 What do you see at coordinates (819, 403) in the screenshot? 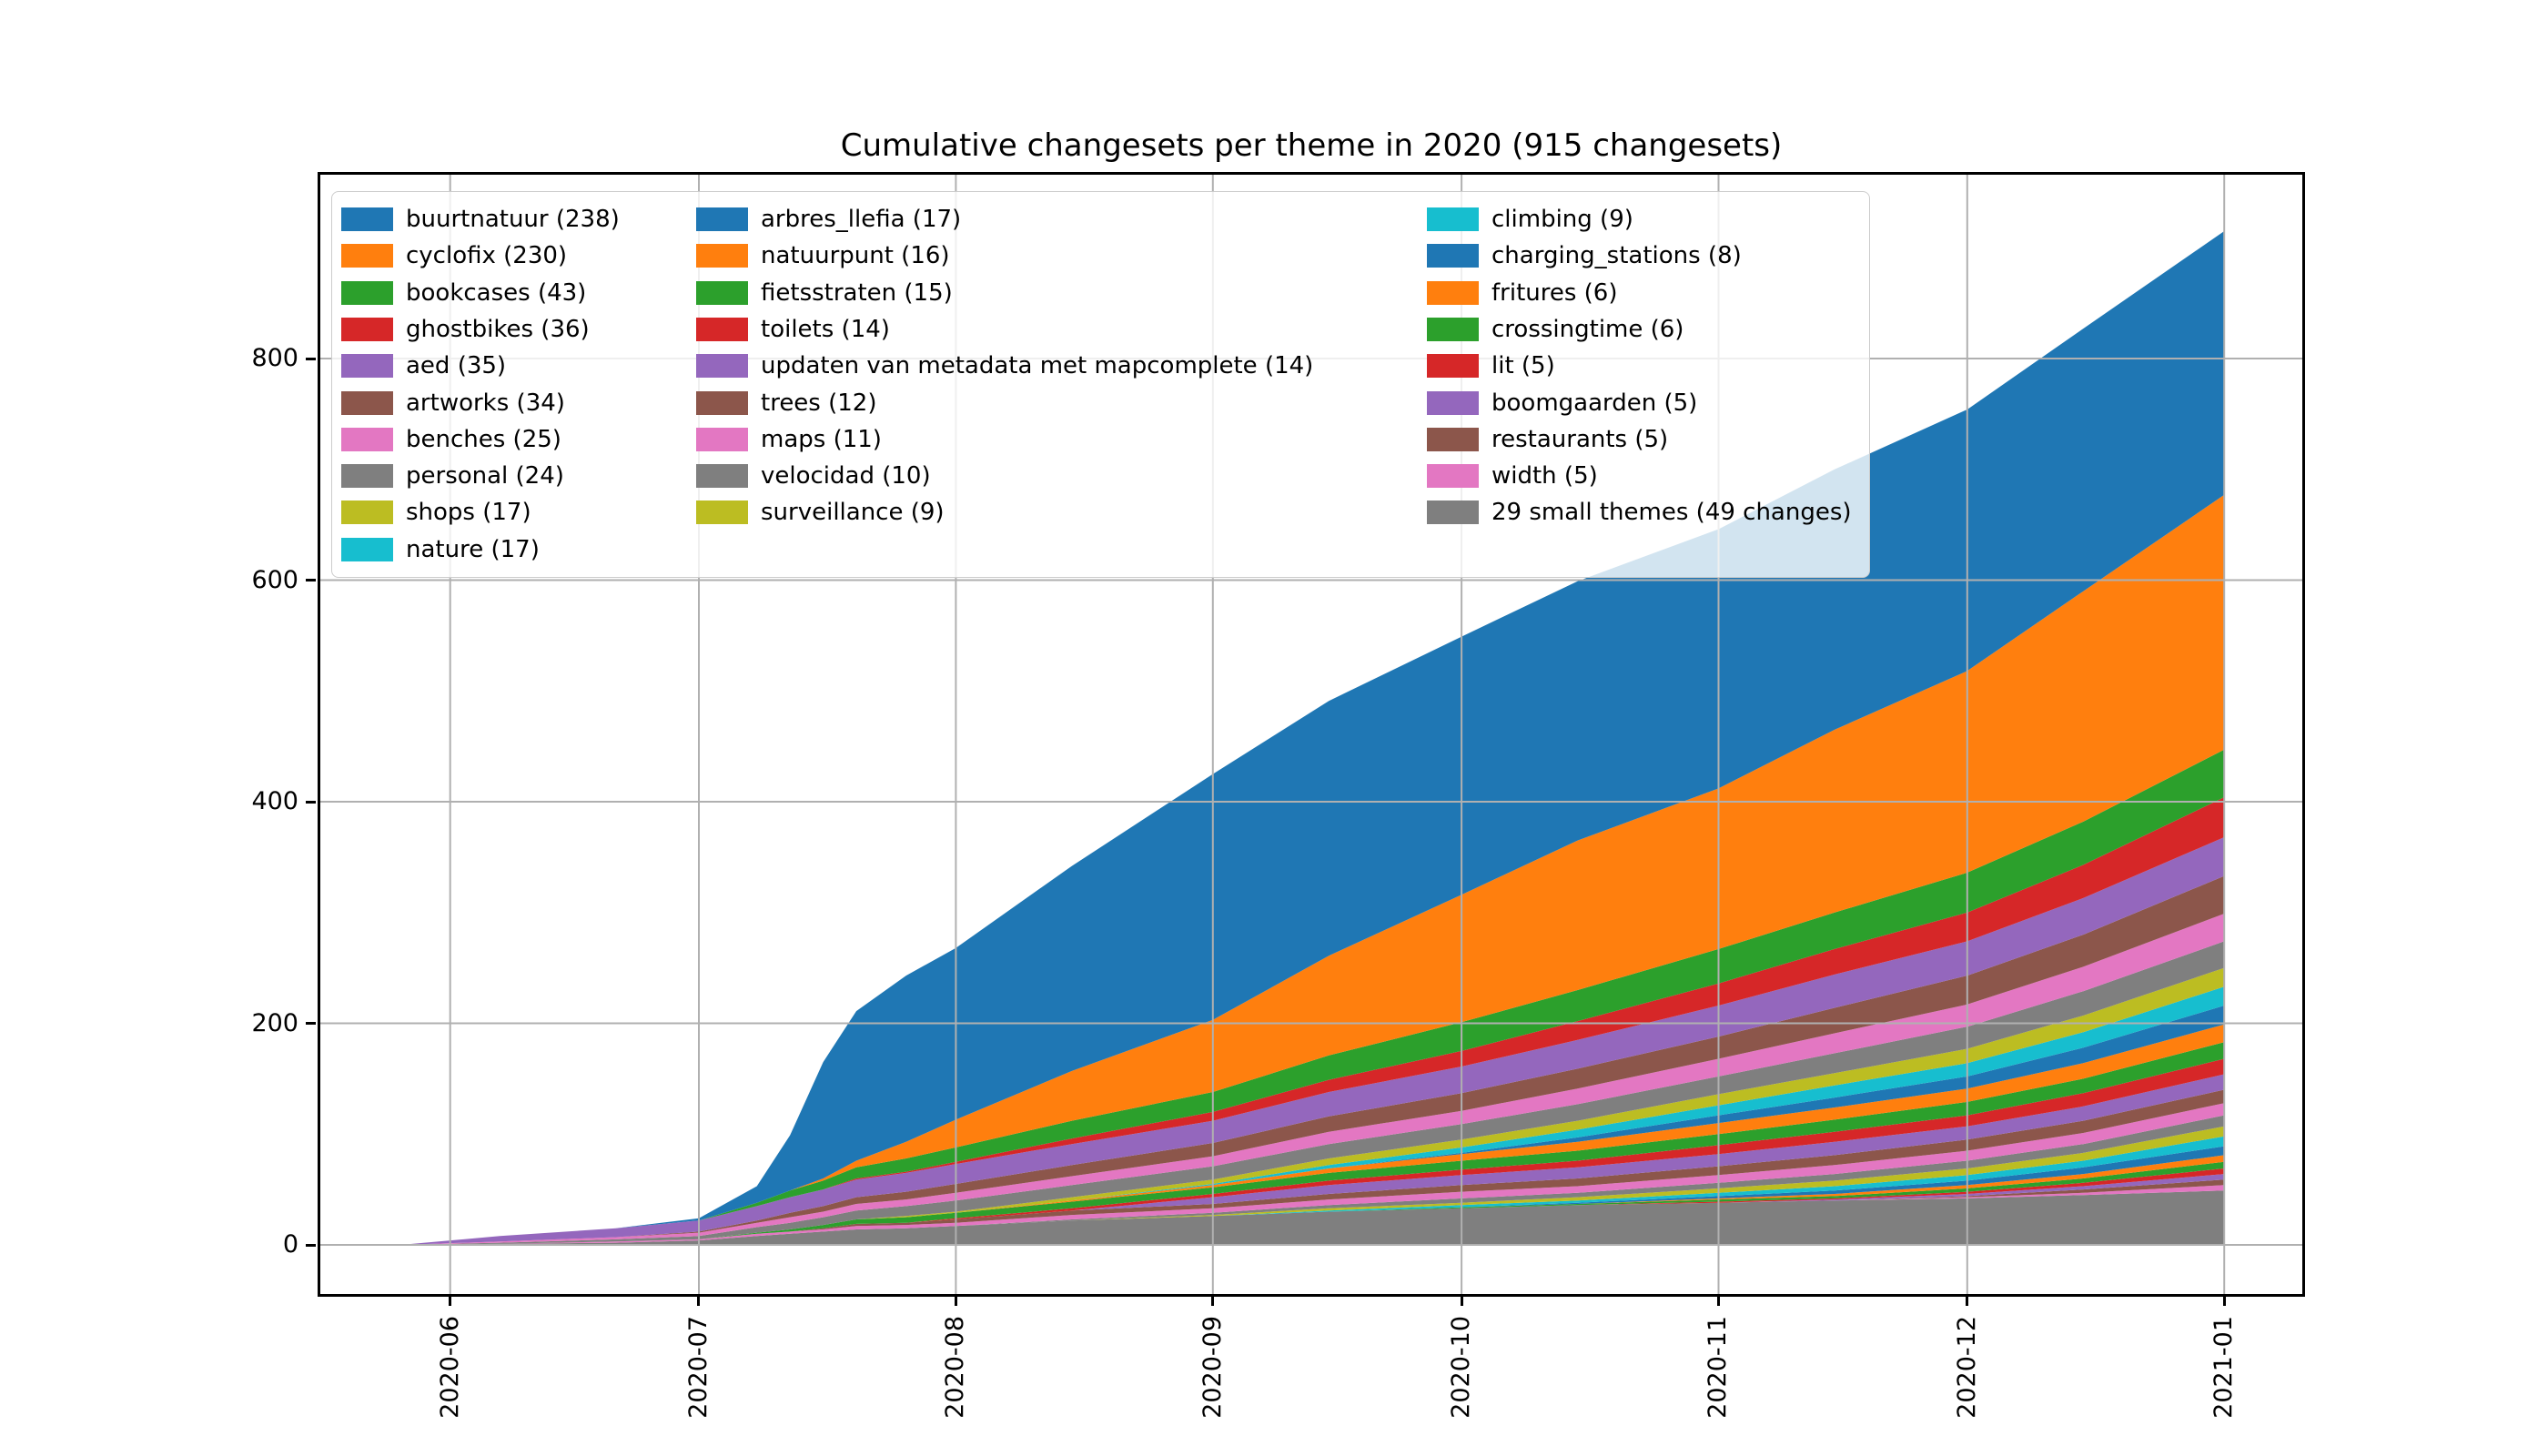
I see `legend-item-label: trees (12)` at bounding box center [819, 403].